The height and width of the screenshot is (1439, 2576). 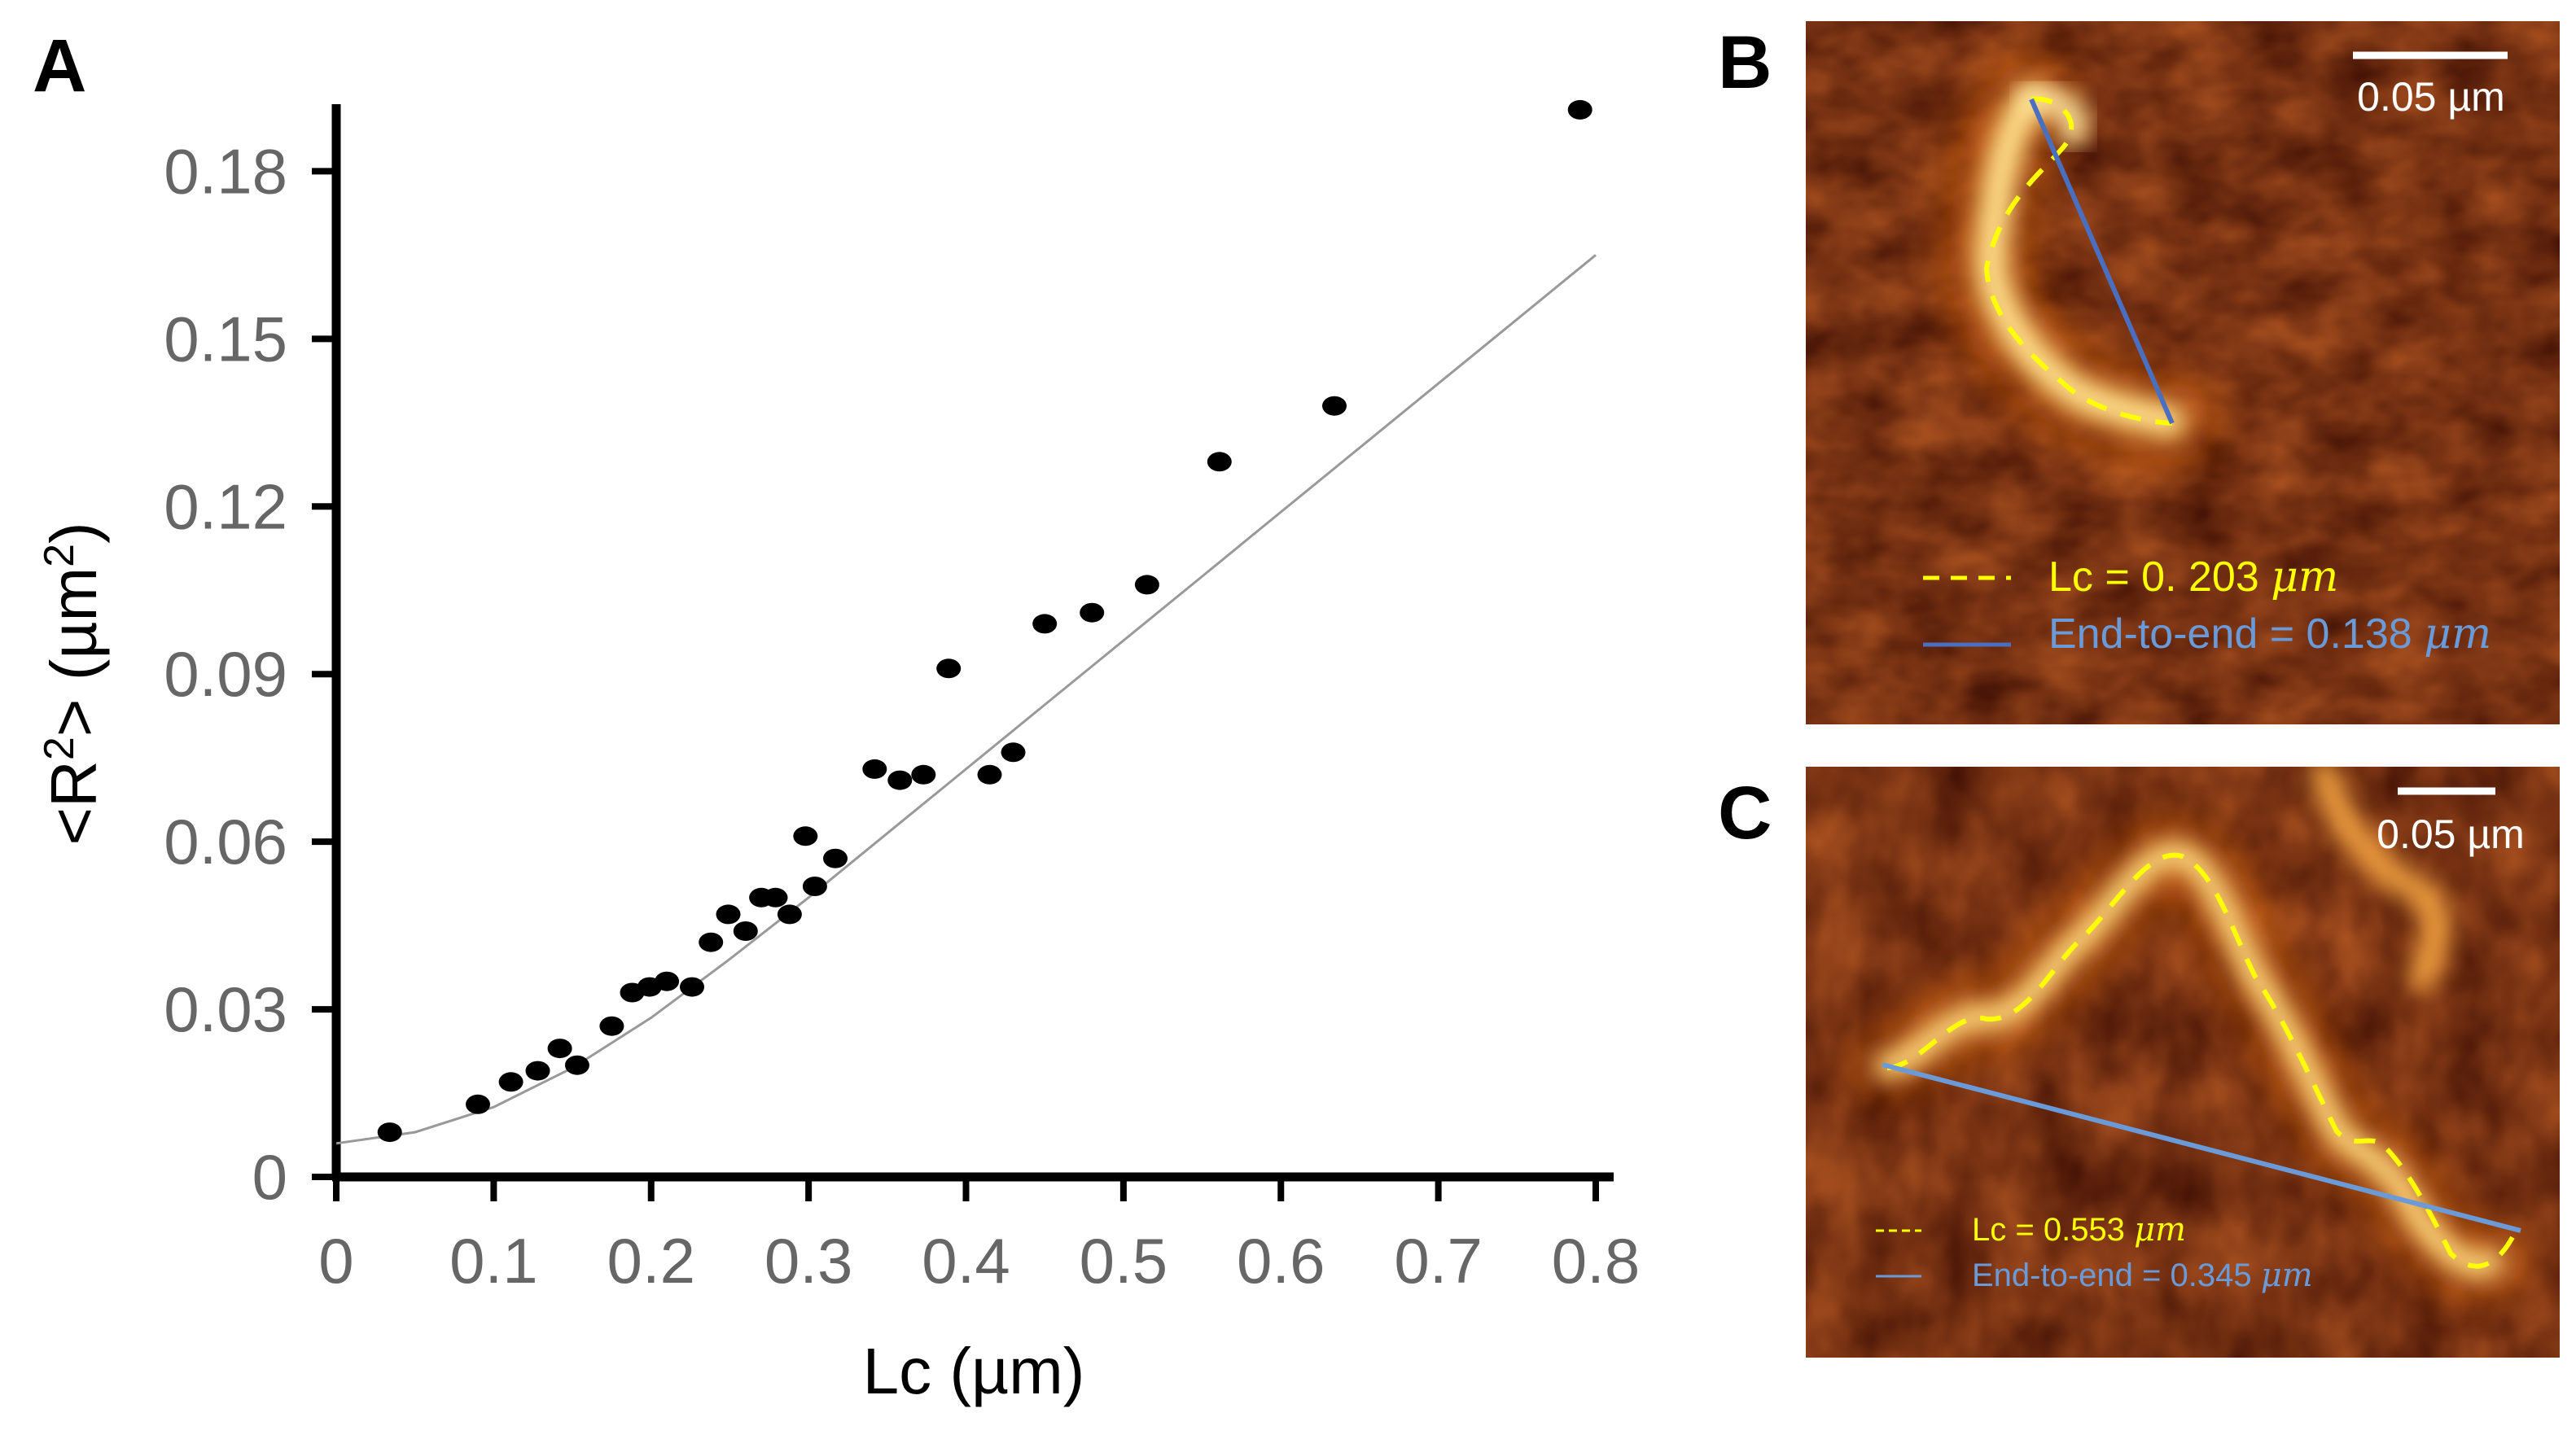 I want to click on panel-label-c: C, so click(x=1745, y=814).